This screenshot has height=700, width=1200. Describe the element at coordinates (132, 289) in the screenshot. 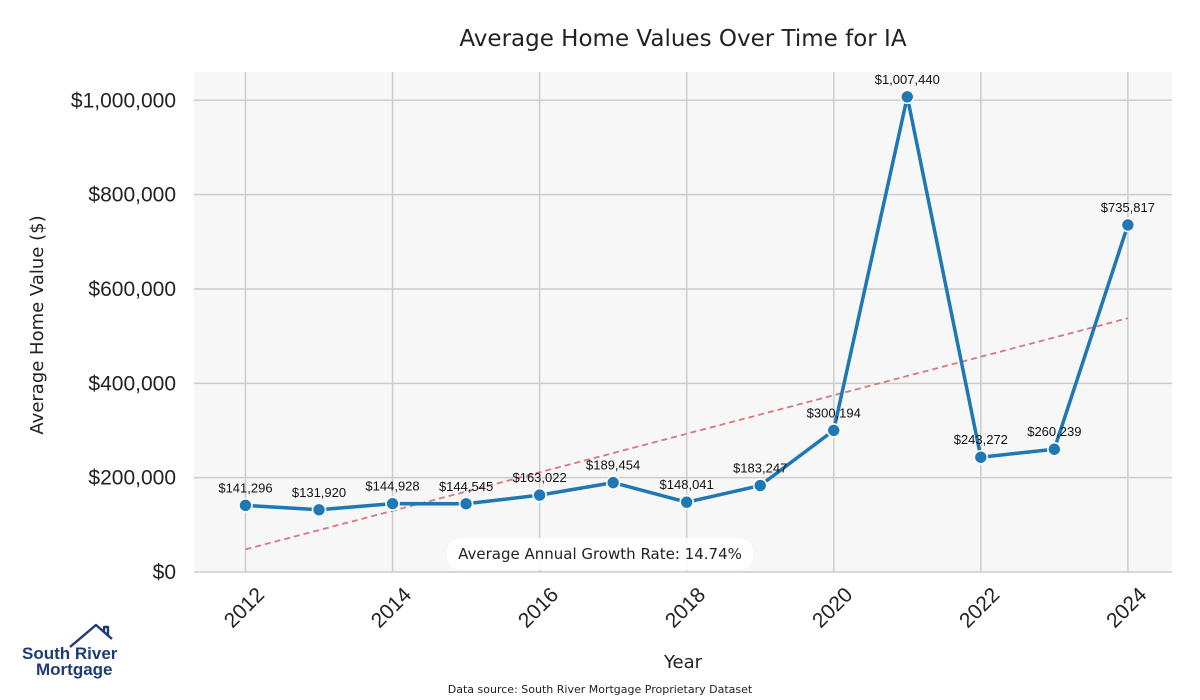

I see `y-tick-label: $600,000` at that location.